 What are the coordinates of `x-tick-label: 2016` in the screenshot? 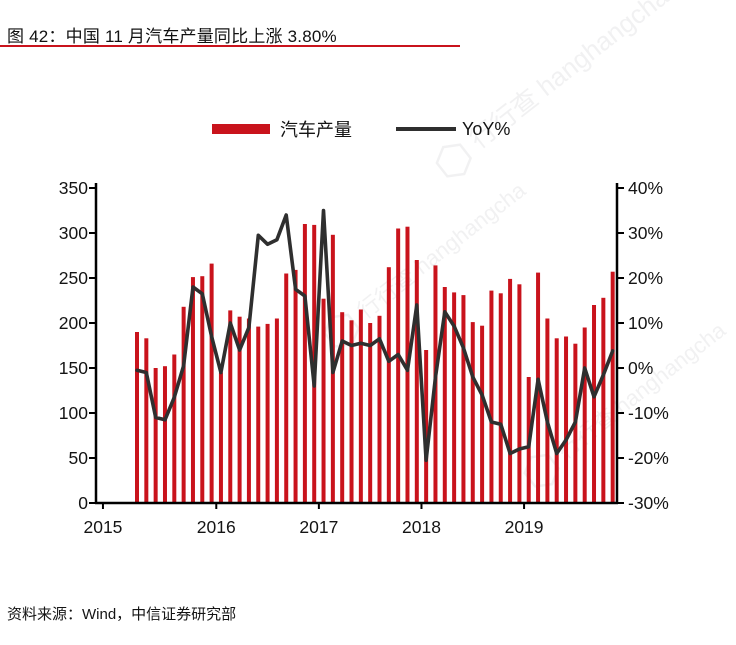 It's located at (216, 527).